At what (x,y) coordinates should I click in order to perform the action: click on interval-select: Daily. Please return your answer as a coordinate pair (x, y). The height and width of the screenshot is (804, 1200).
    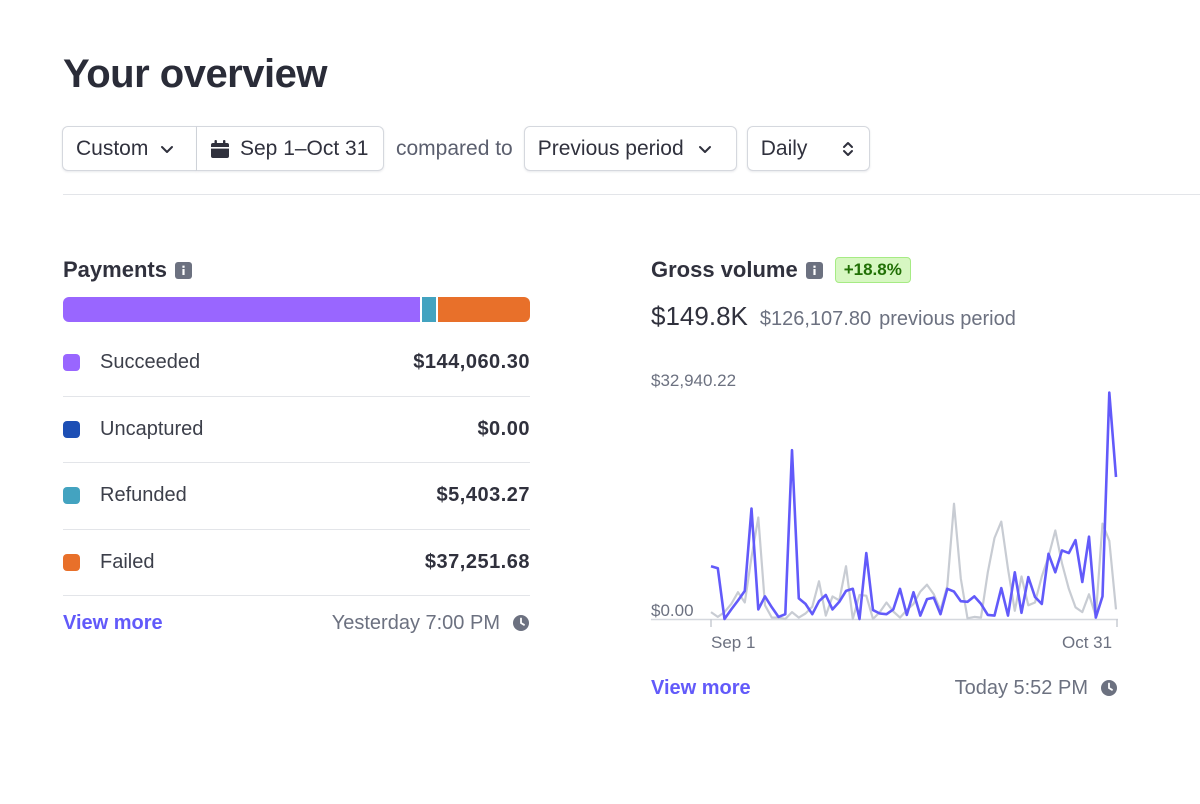
    Looking at the image, I should click on (808, 148).